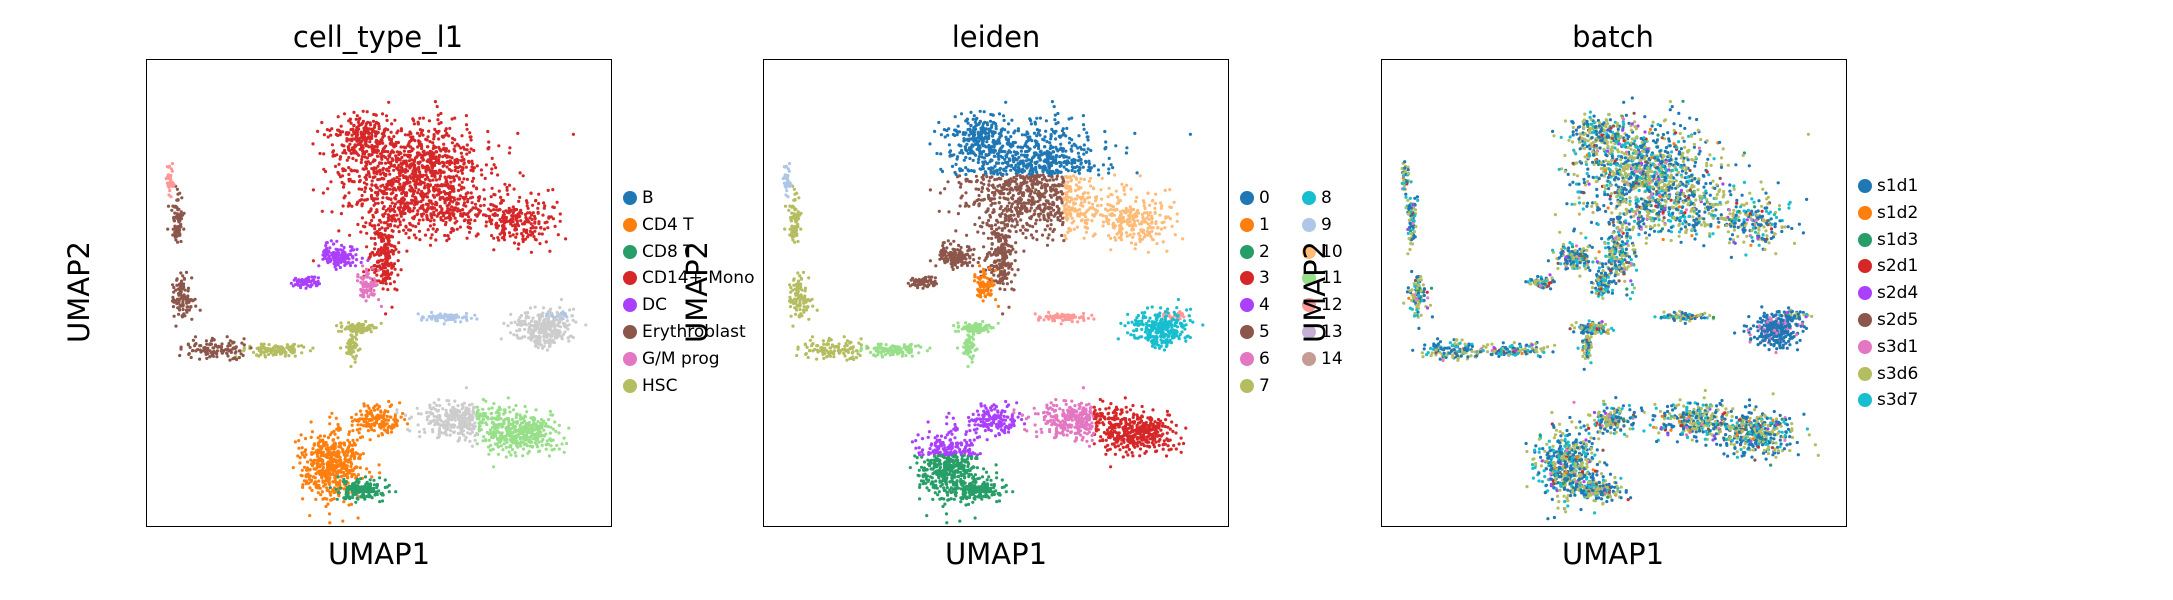 The width and height of the screenshot is (2173, 600). Describe the element at coordinates (630, 305) in the screenshot. I see `legend-marker` at that location.